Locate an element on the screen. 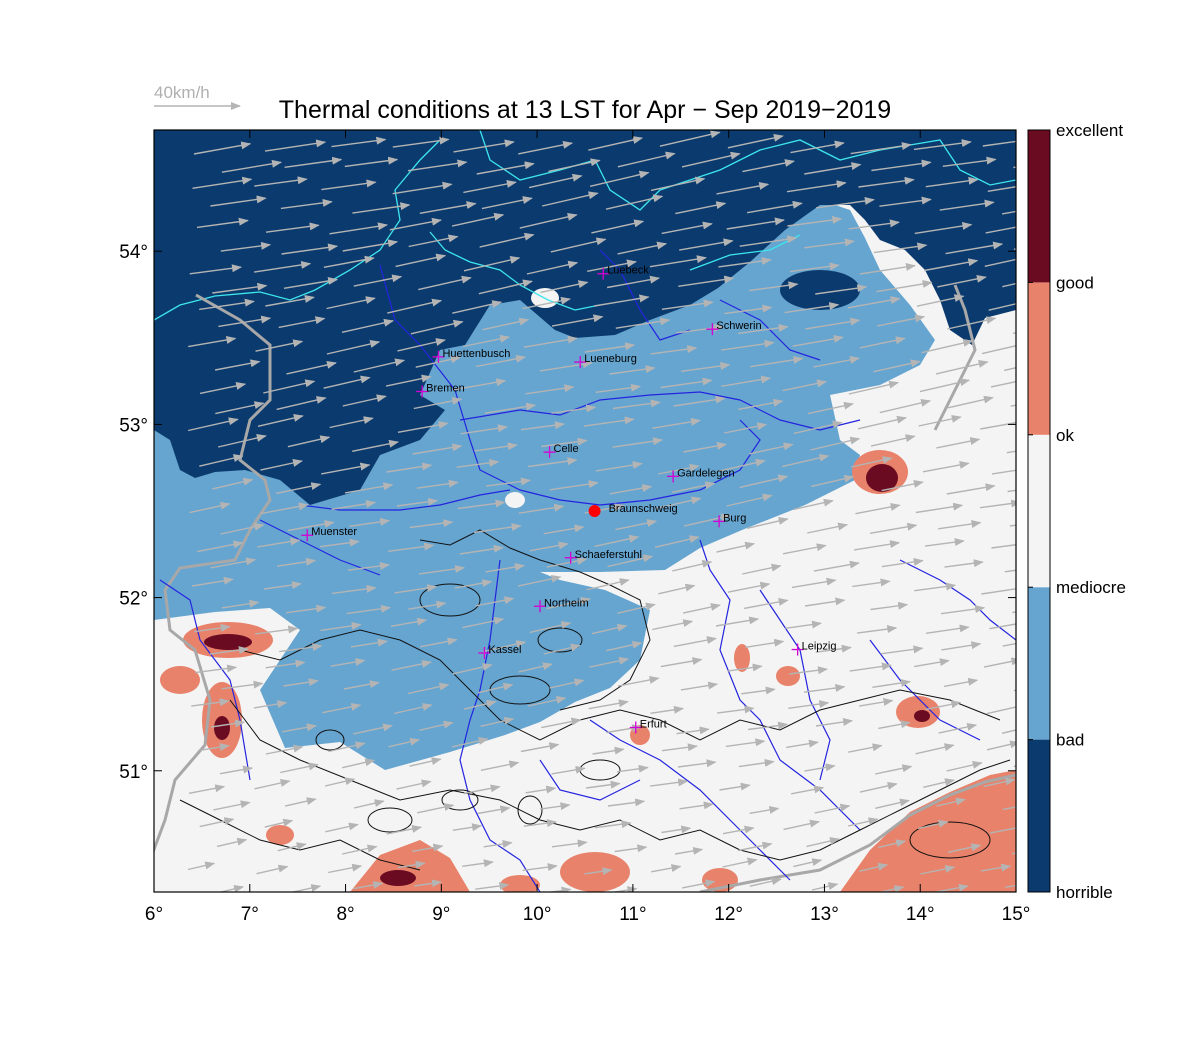  city-label: Schwerin is located at coordinates (738, 326).